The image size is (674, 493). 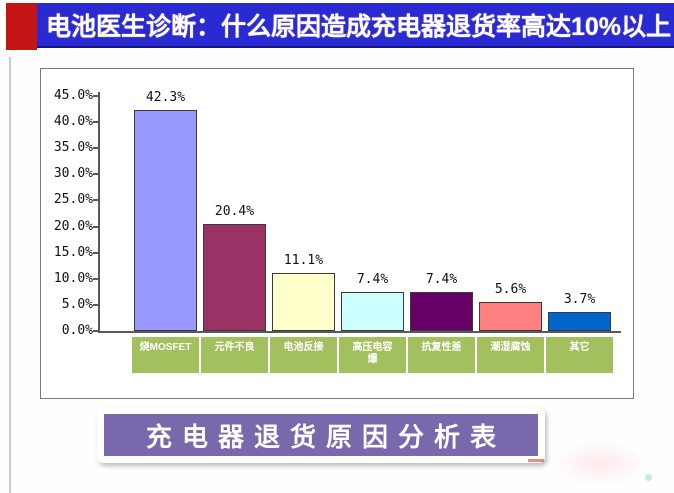 What do you see at coordinates (73, 174) in the screenshot?
I see `y-axis-tick-label: 30.0%` at bounding box center [73, 174].